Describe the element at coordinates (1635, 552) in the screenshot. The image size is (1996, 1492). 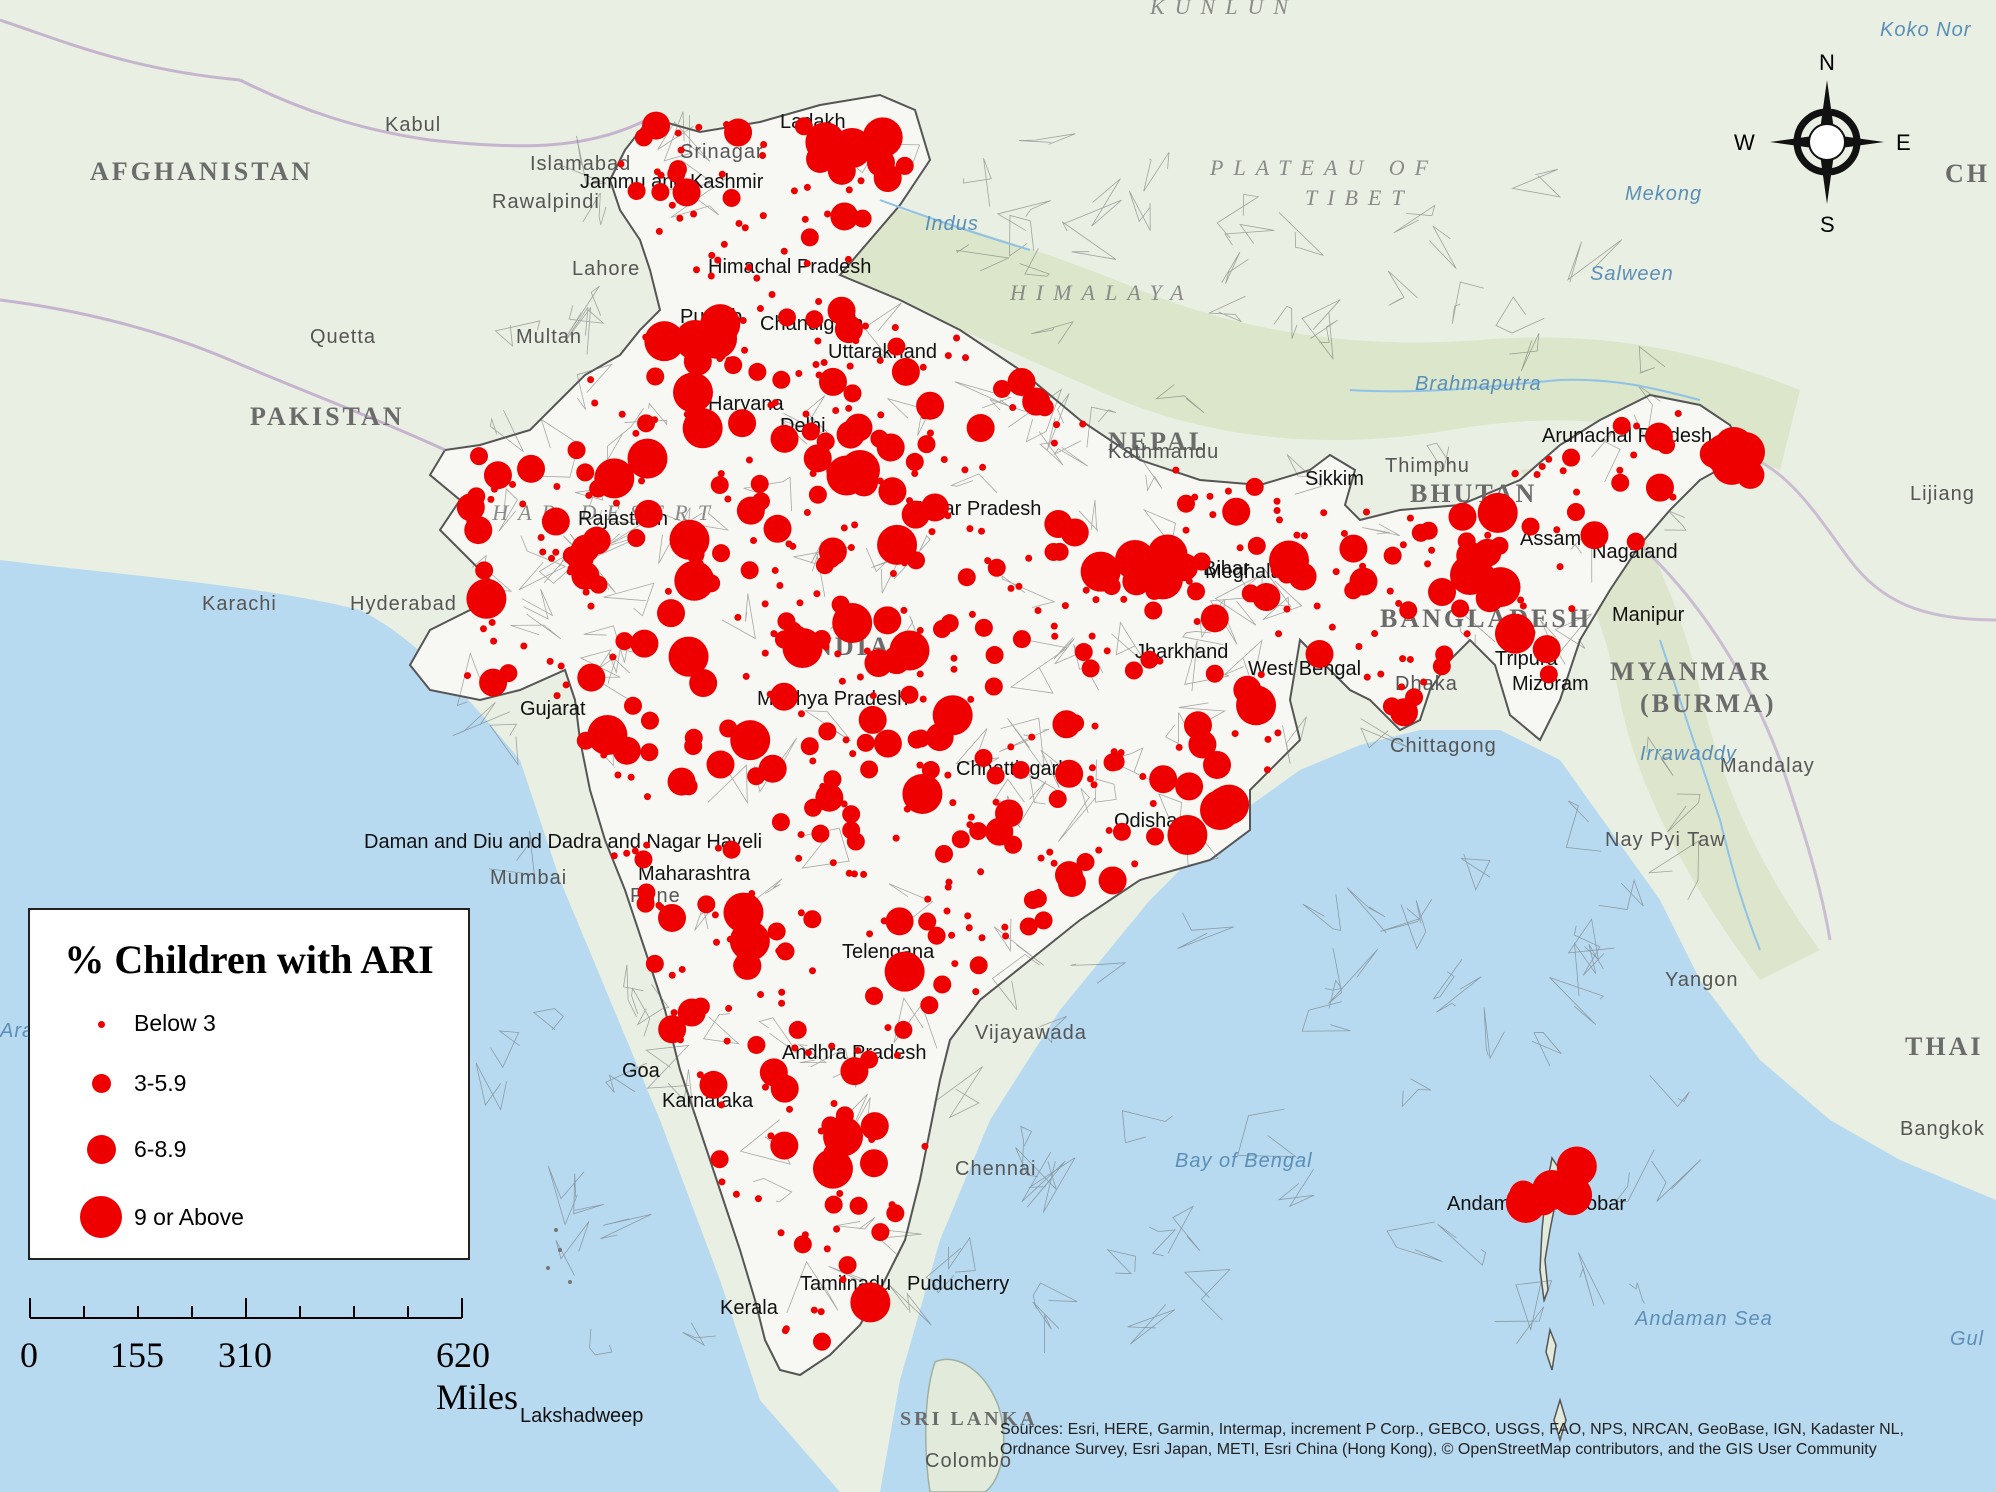
I see `state-label: Nagaland` at that location.